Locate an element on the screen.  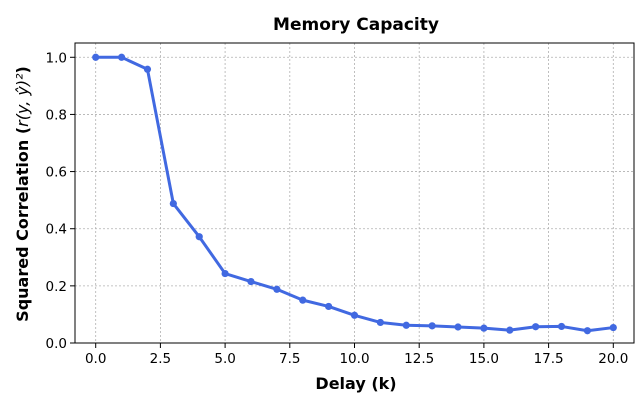
x-tick-label: 20.0 is located at coordinates (613, 359).